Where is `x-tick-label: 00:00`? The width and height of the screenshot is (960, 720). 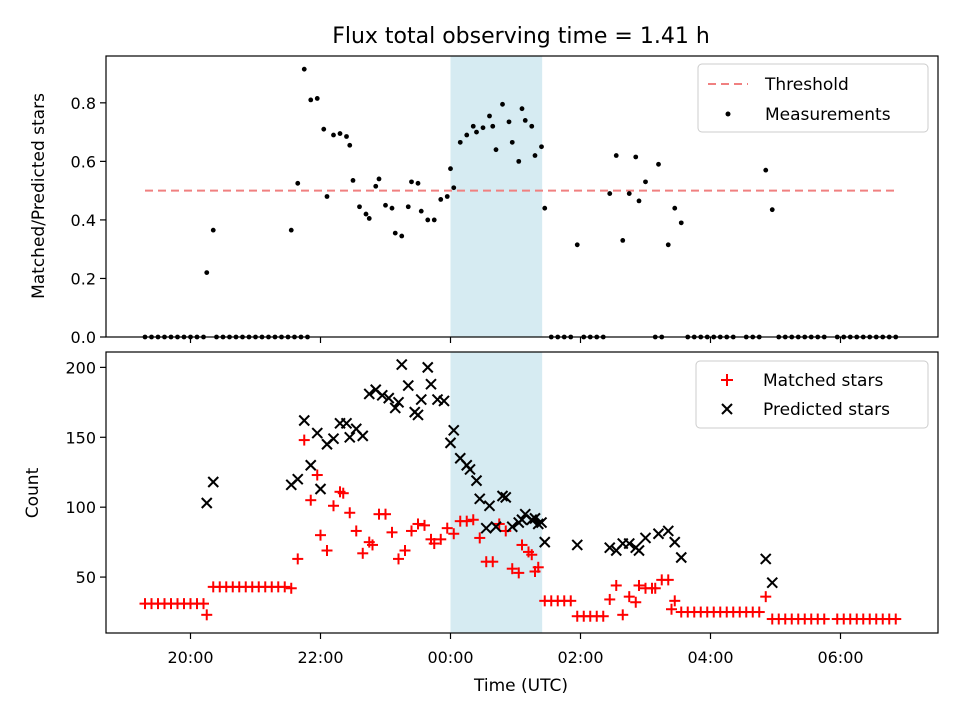 x-tick-label: 00:00 is located at coordinates (450, 657).